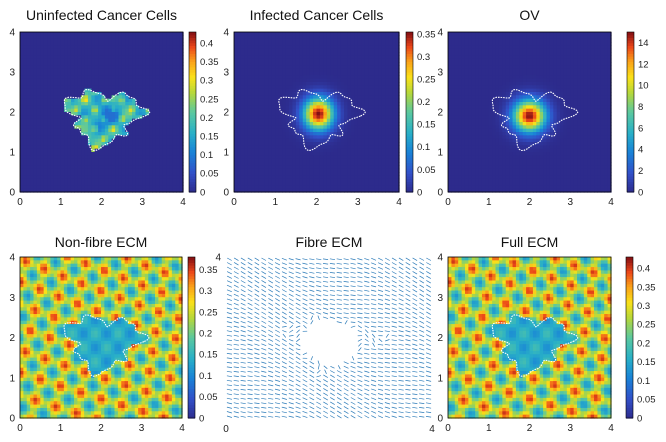 This screenshot has height=442, width=666. I want to click on colorbar-segment, so click(409, 178).